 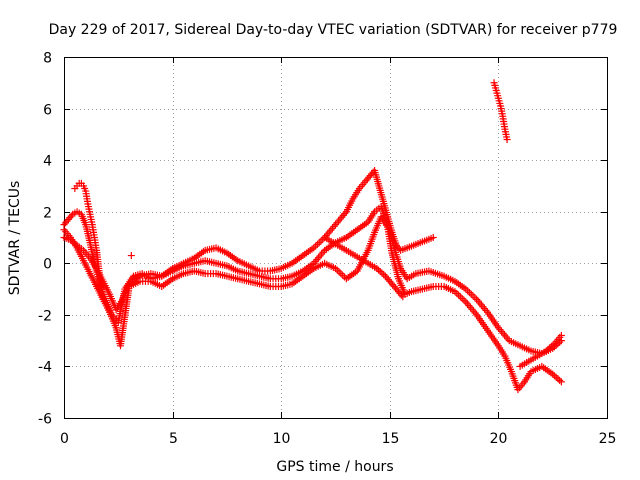 What do you see at coordinates (500, 111) in the screenshot?
I see `series-track-g` at bounding box center [500, 111].